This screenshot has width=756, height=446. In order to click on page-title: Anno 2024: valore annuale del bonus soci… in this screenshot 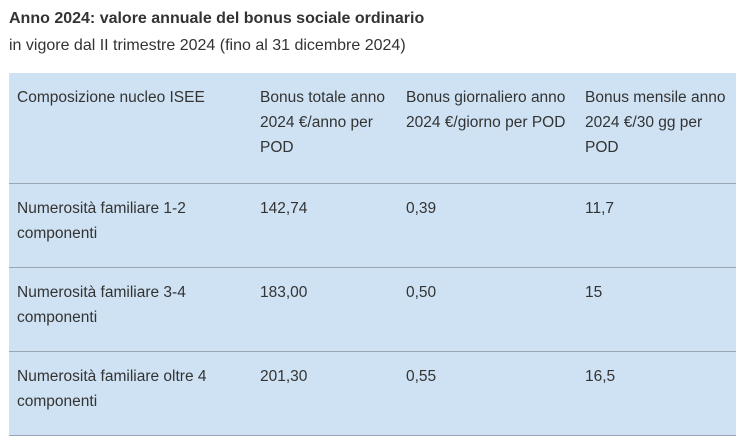, I will do `click(217, 18)`.